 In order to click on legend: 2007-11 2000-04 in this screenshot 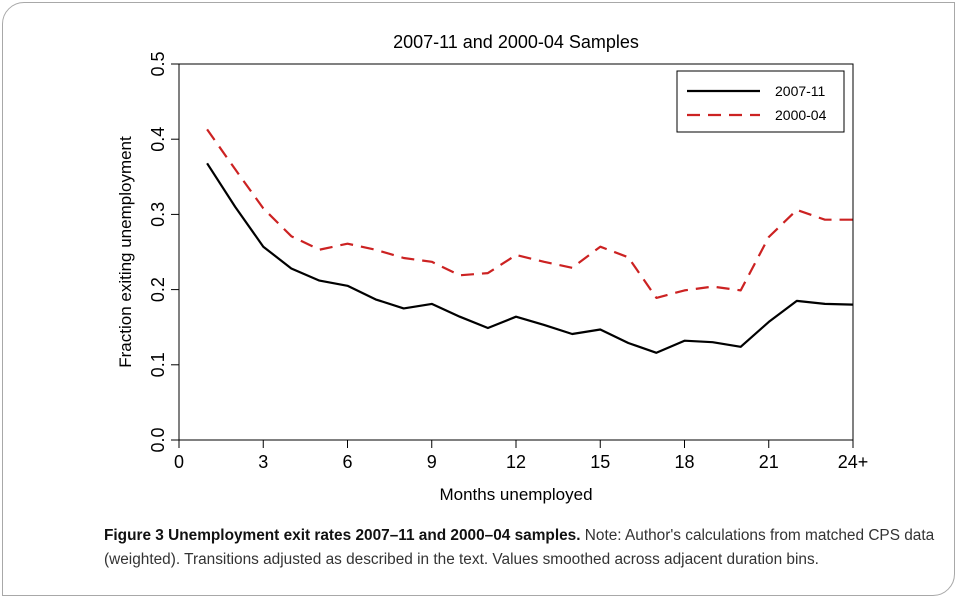, I will do `click(760, 101)`.